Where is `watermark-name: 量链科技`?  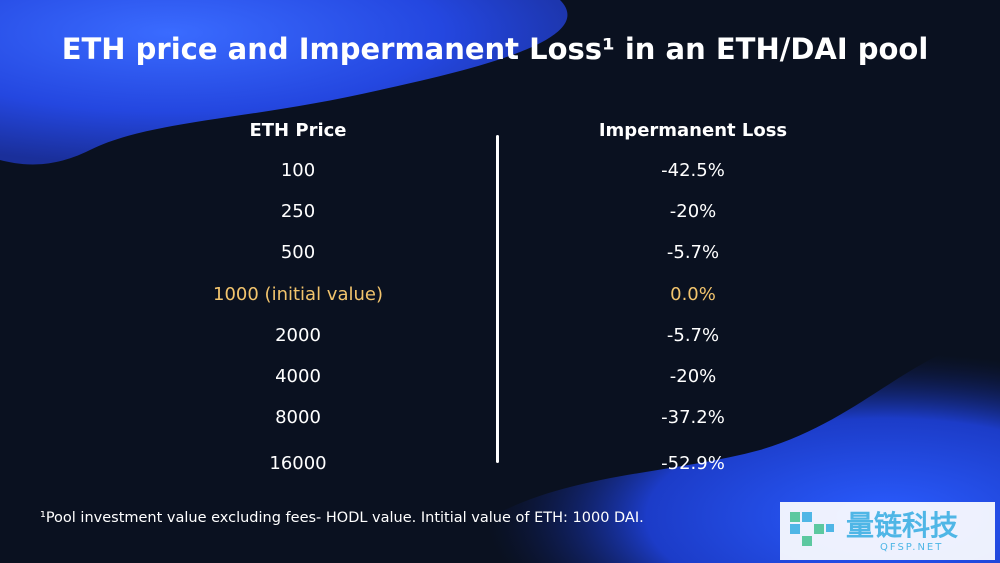
watermark-name: 量链科技 is located at coordinates (902, 525).